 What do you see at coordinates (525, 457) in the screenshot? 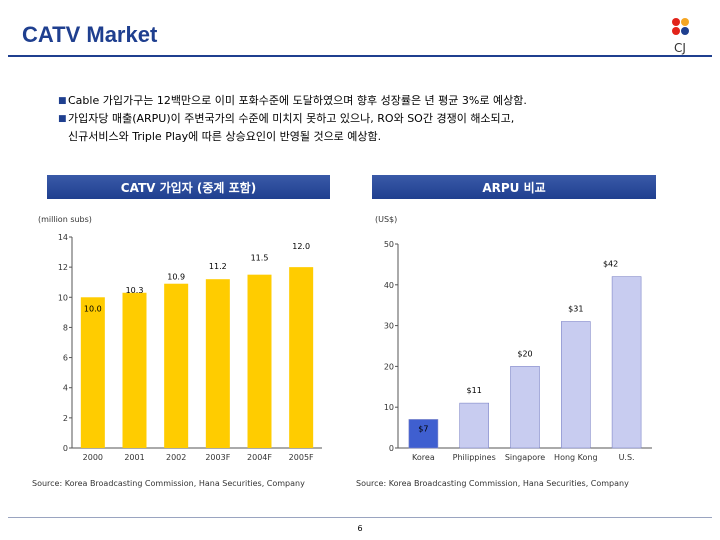
I see `arpu-x-tick-label: Singapore` at bounding box center [525, 457].